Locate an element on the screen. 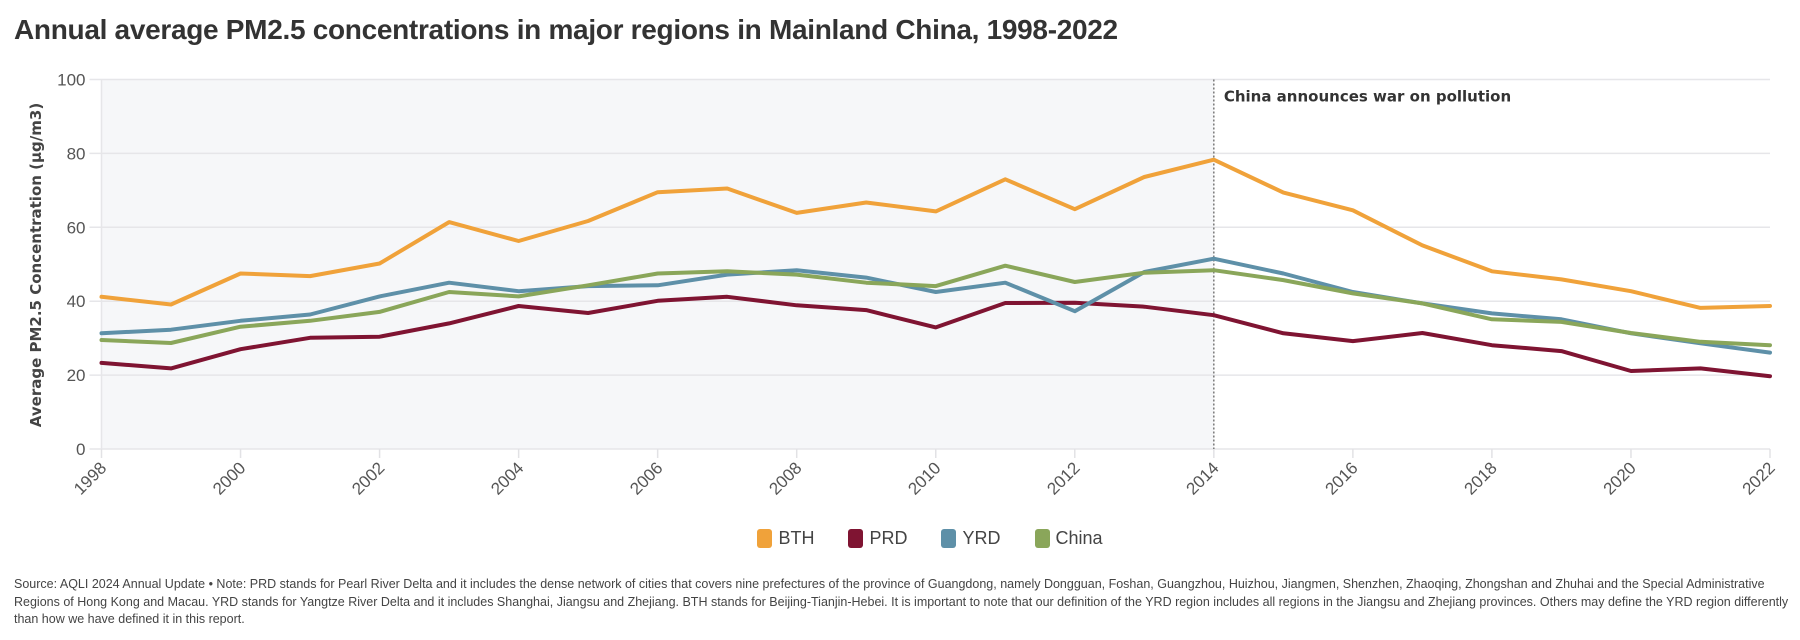 The image size is (1800, 640). legend-item-china: China is located at coordinates (1068, 538).